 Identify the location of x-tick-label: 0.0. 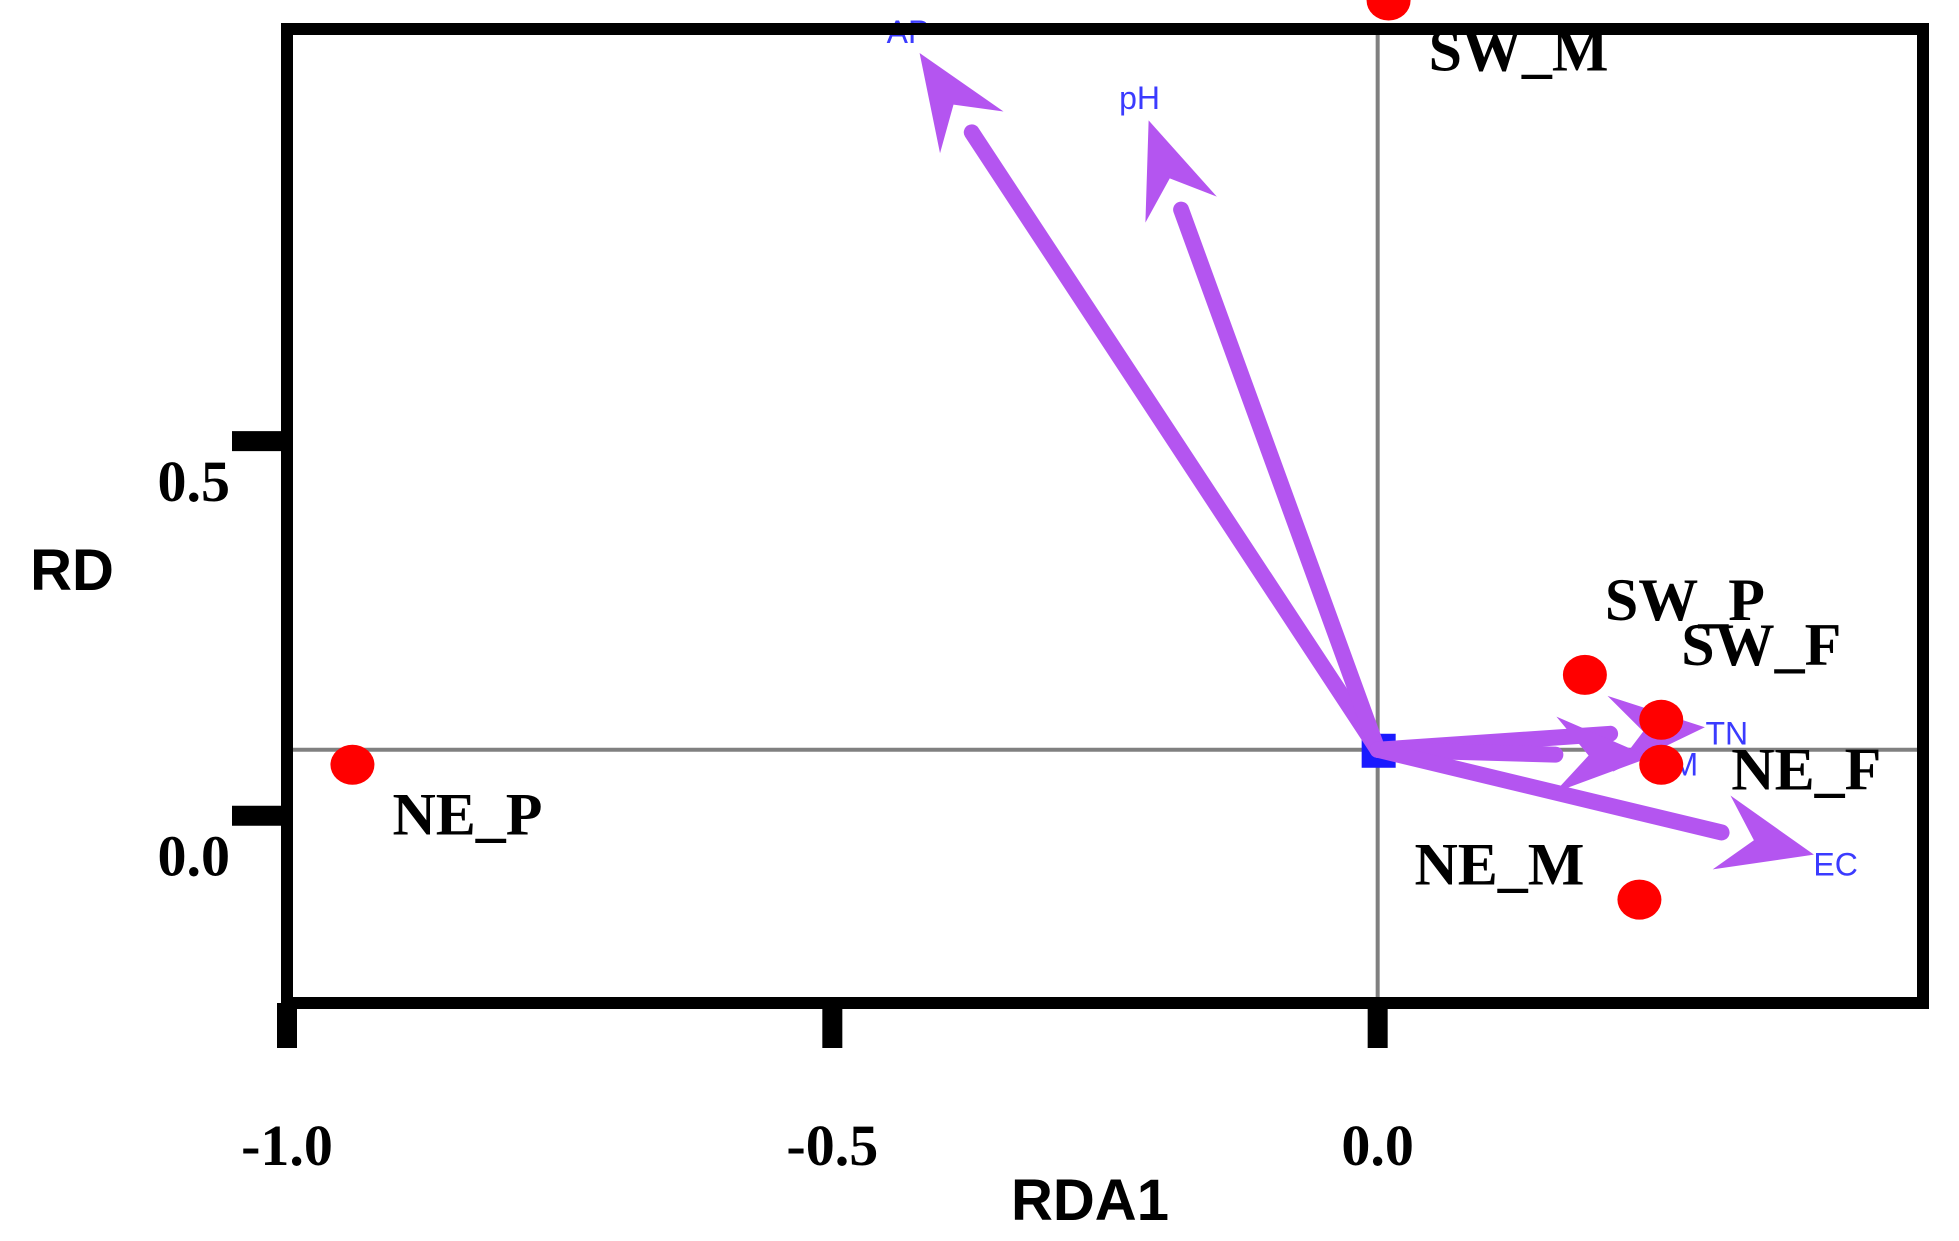
(1377, 1145).